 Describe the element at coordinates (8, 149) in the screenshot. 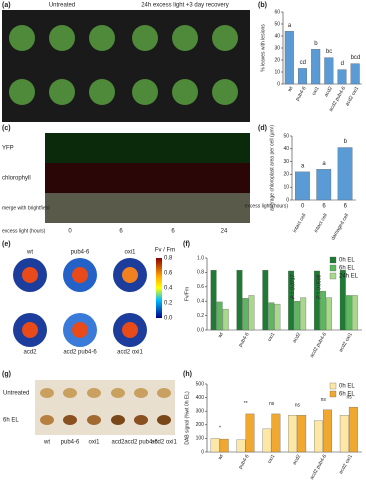

I see `row-label: YFP` at that location.